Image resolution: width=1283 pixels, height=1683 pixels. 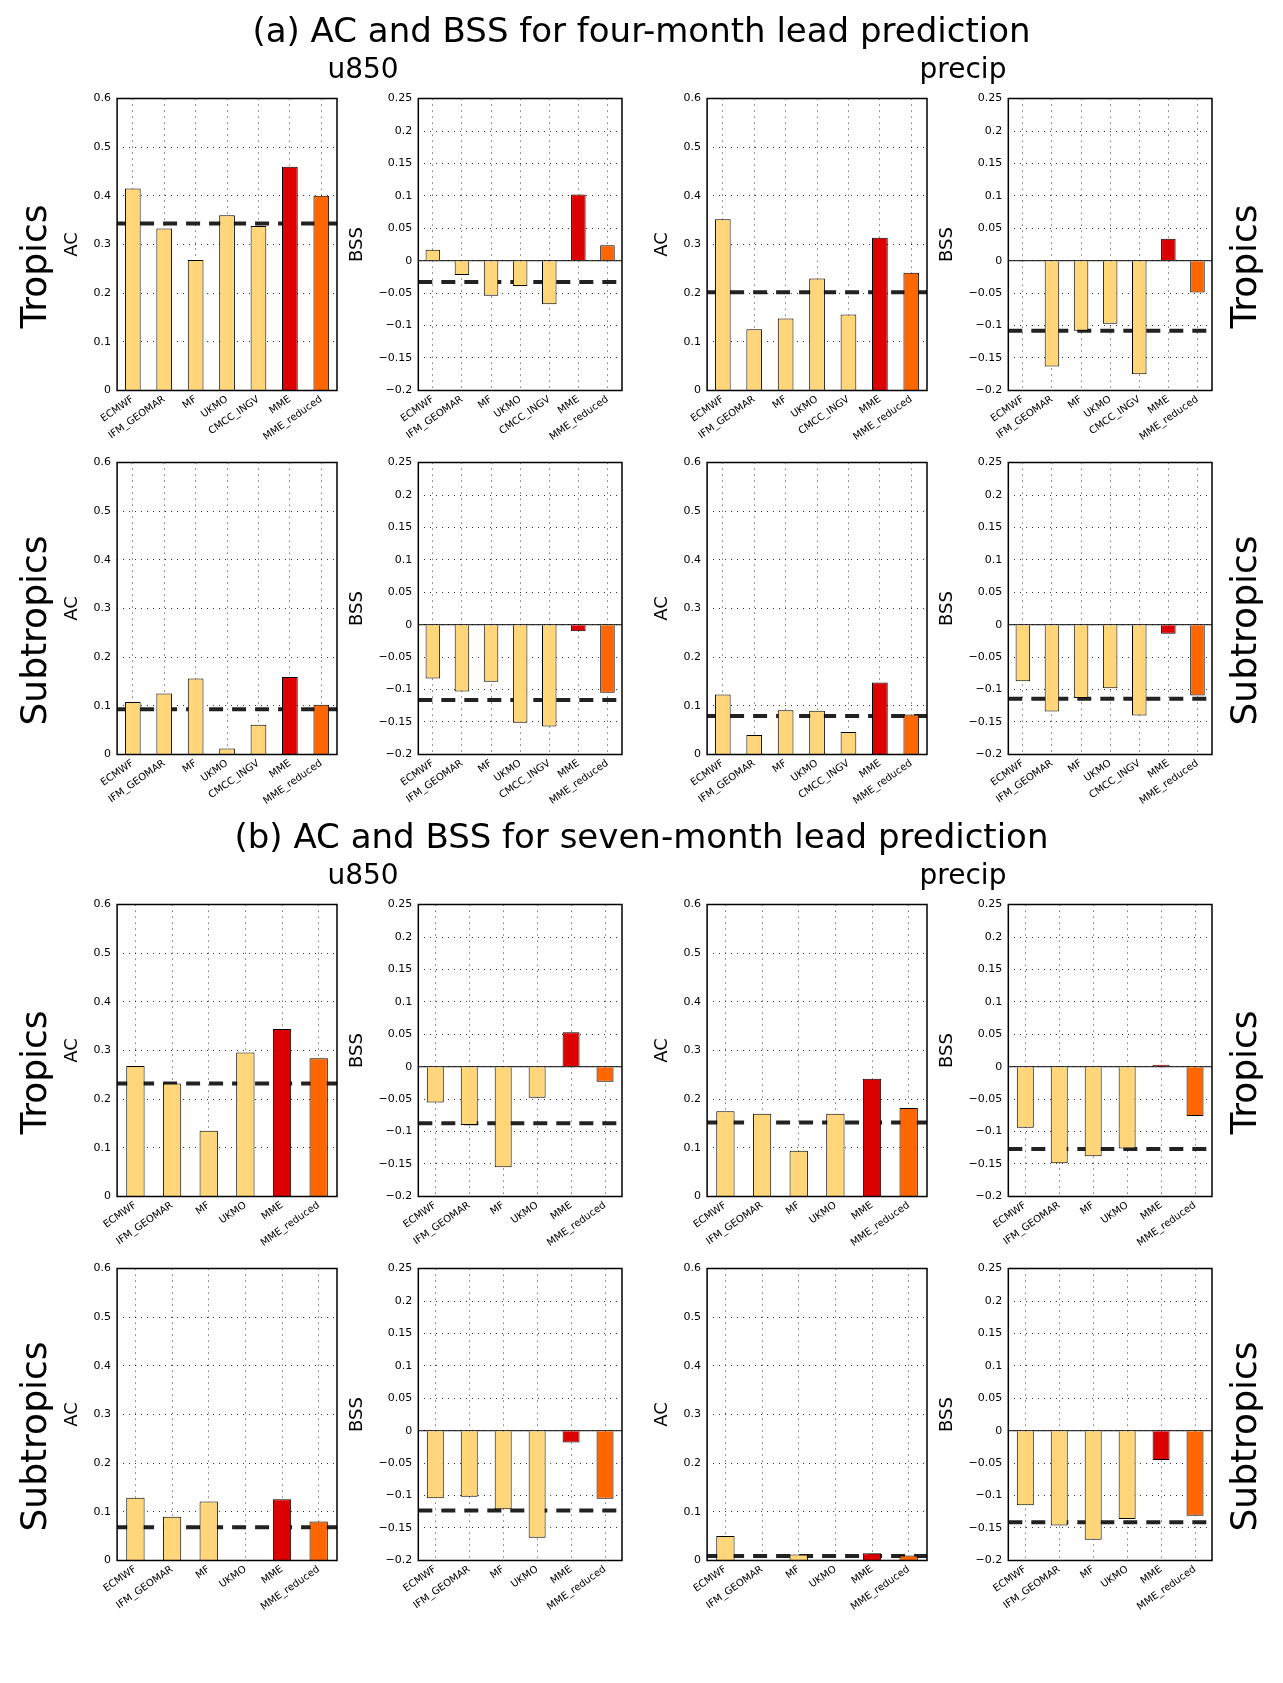 I want to click on text: (a) AC and BSS for four-month lead prediction, so click(x=641, y=30).